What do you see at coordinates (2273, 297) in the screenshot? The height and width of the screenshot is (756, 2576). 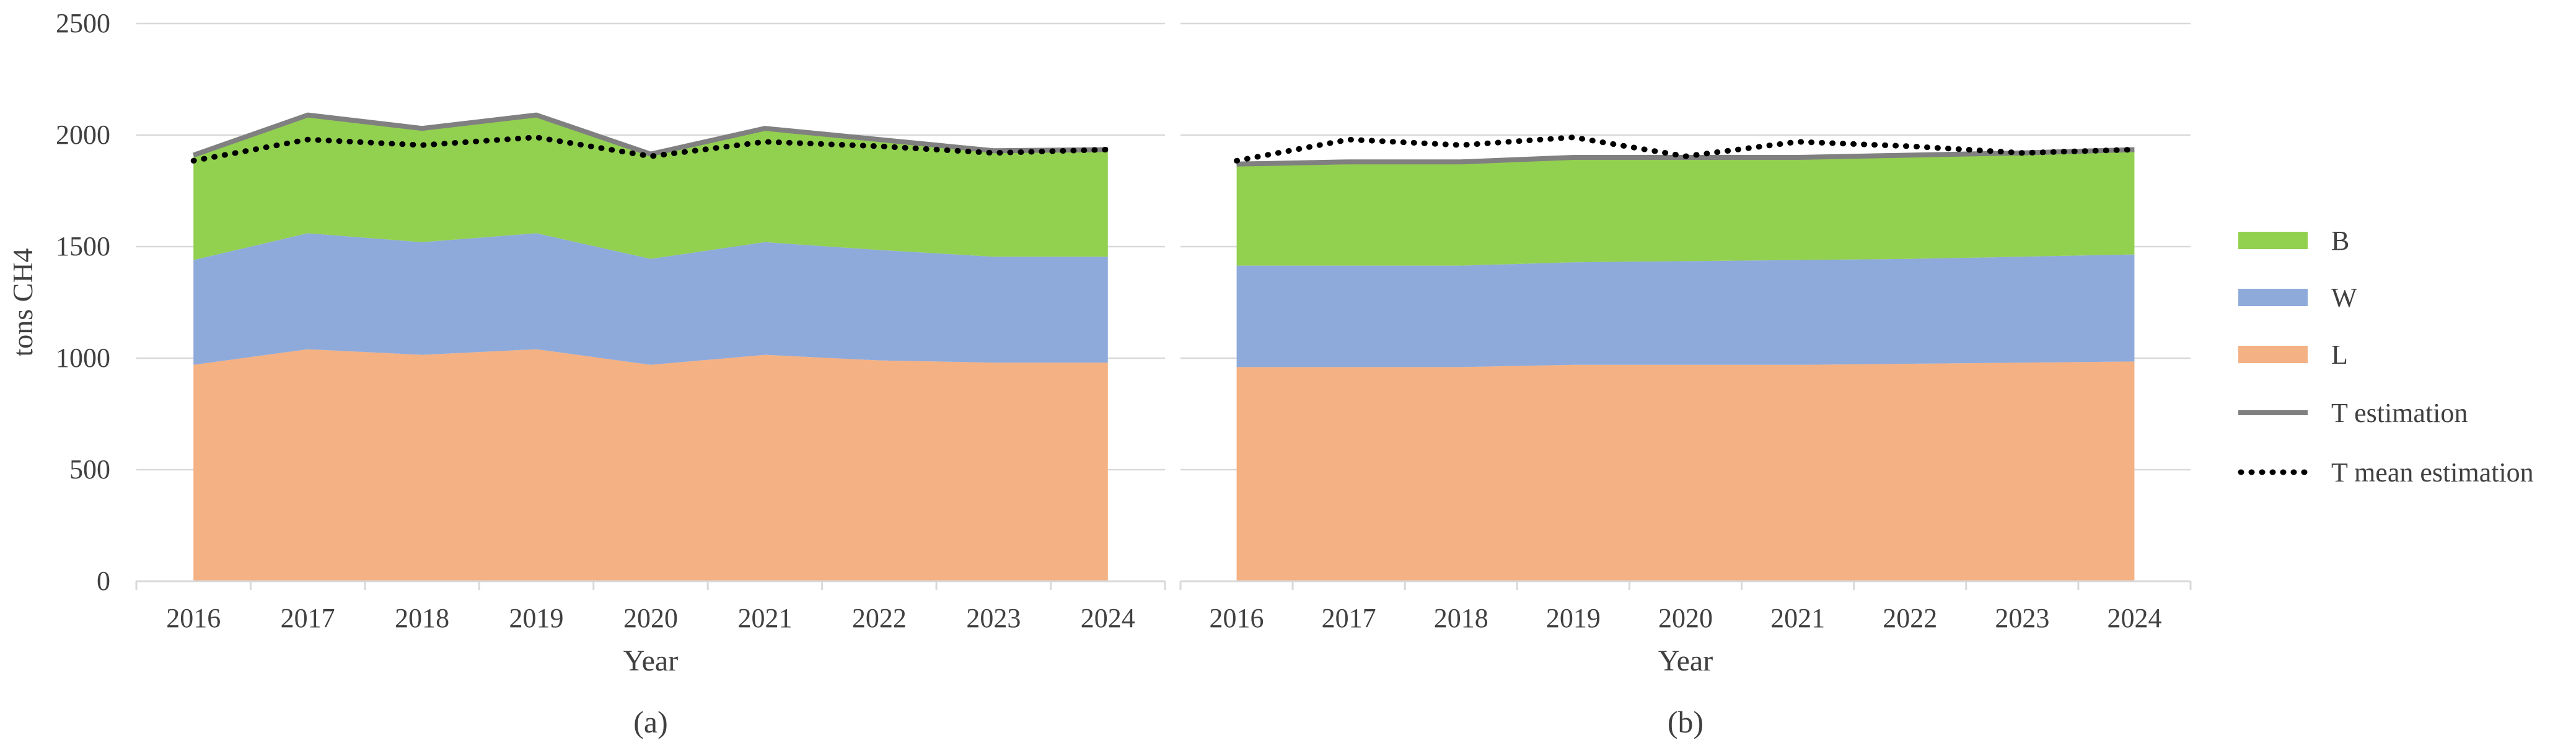 I see `legend-swatch-W` at bounding box center [2273, 297].